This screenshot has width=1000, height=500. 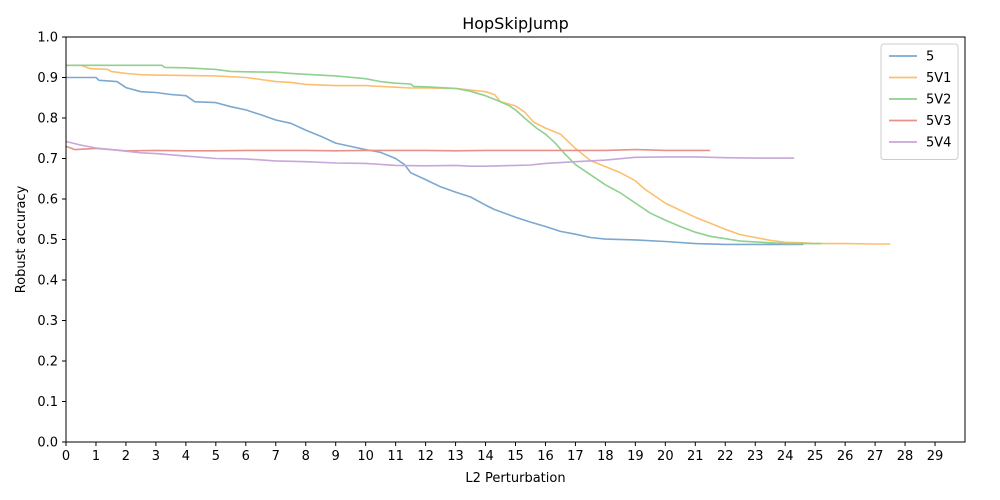 What do you see at coordinates (545, 456) in the screenshot?
I see `x-tick-label: 16` at bounding box center [545, 456].